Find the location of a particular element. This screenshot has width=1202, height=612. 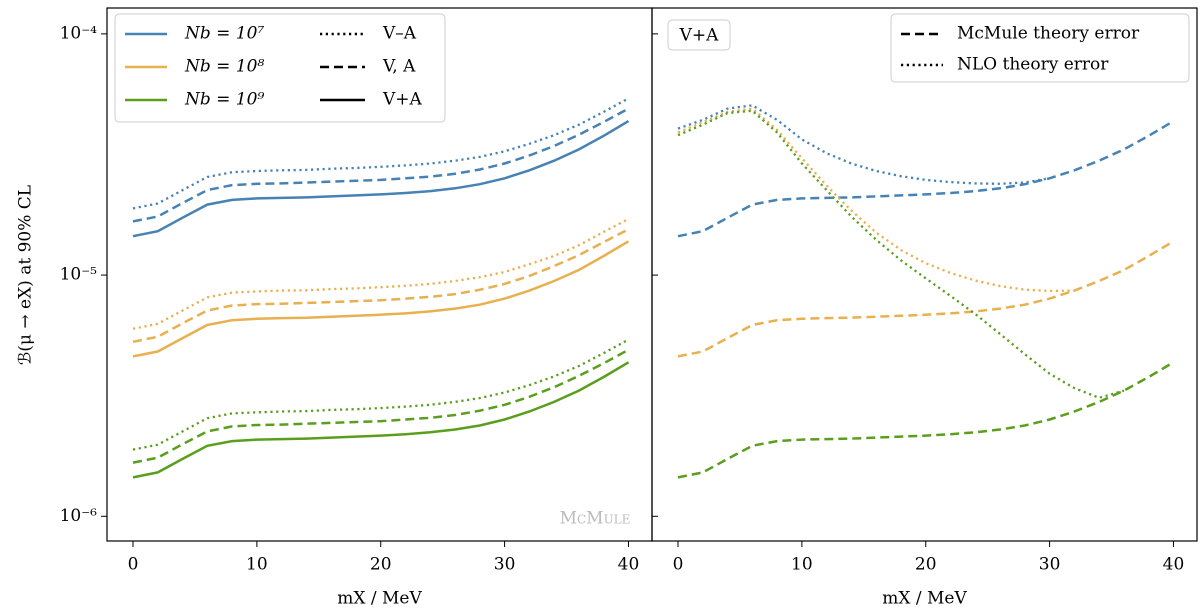

legend-label: Nb = 10⁷ is located at coordinates (224, 34).